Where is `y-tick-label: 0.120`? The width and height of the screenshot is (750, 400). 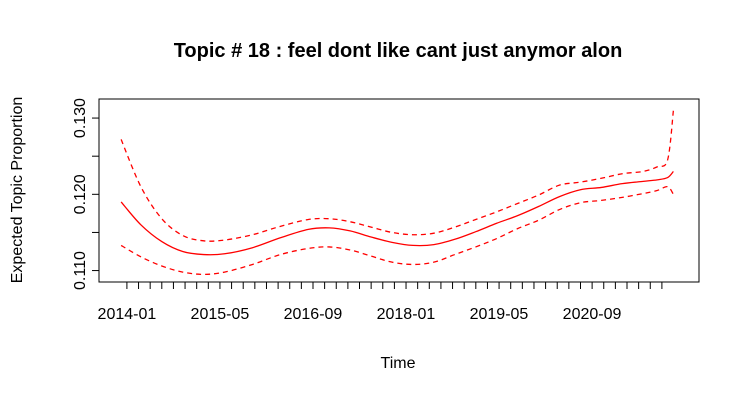 y-tick-label: 0.120 is located at coordinates (80, 194).